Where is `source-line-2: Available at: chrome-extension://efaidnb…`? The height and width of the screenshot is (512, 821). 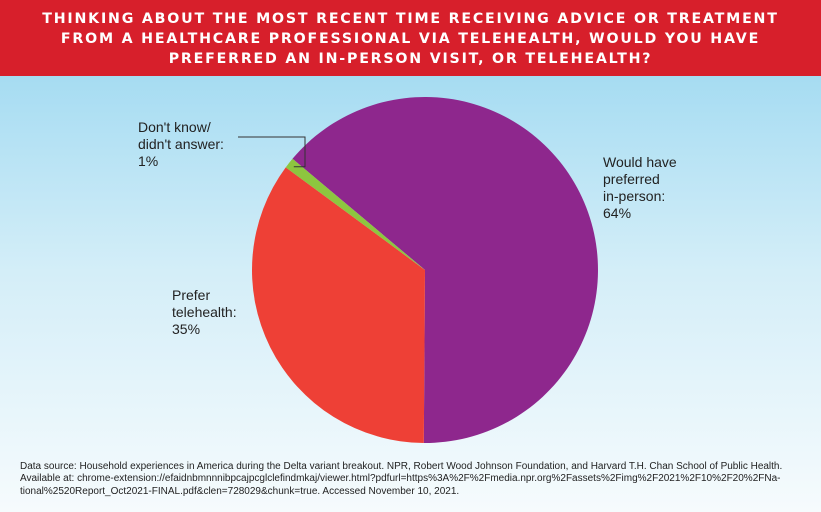 source-line-2: Available at: chrome-extension://efaidnb… is located at coordinates (400, 479).